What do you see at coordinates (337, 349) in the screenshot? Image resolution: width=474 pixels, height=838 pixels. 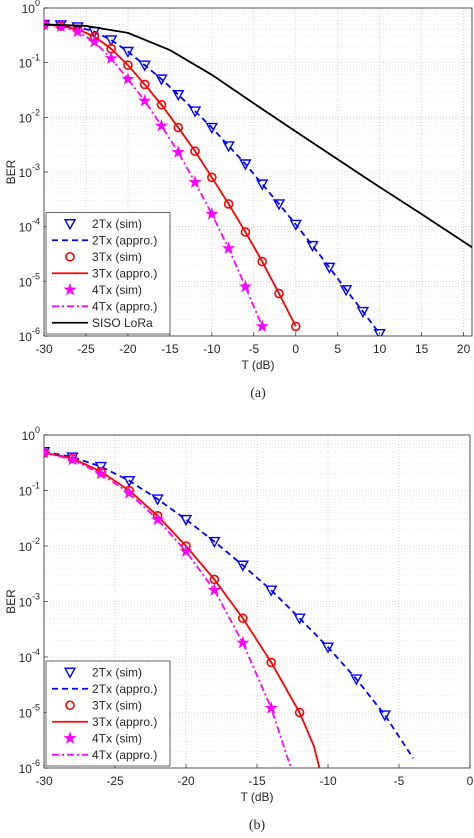 I see `x-tick-label: 5` at bounding box center [337, 349].